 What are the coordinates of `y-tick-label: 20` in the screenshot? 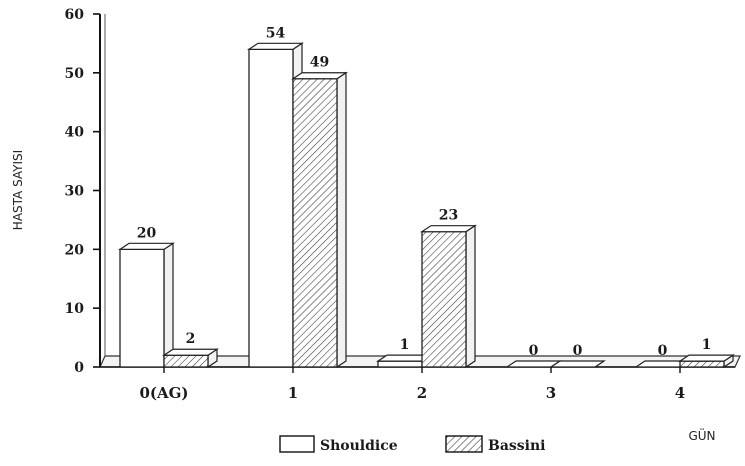 It's located at (75, 250).